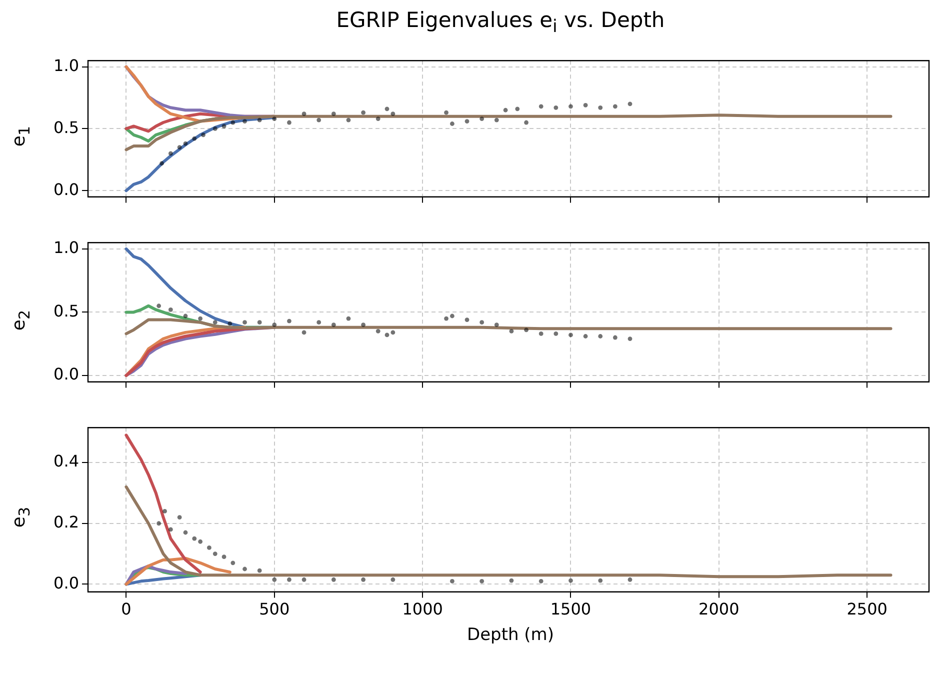 The height and width of the screenshot is (679, 941). Describe the element at coordinates (571, 609) in the screenshot. I see `x-tick-label: 1500` at that location.